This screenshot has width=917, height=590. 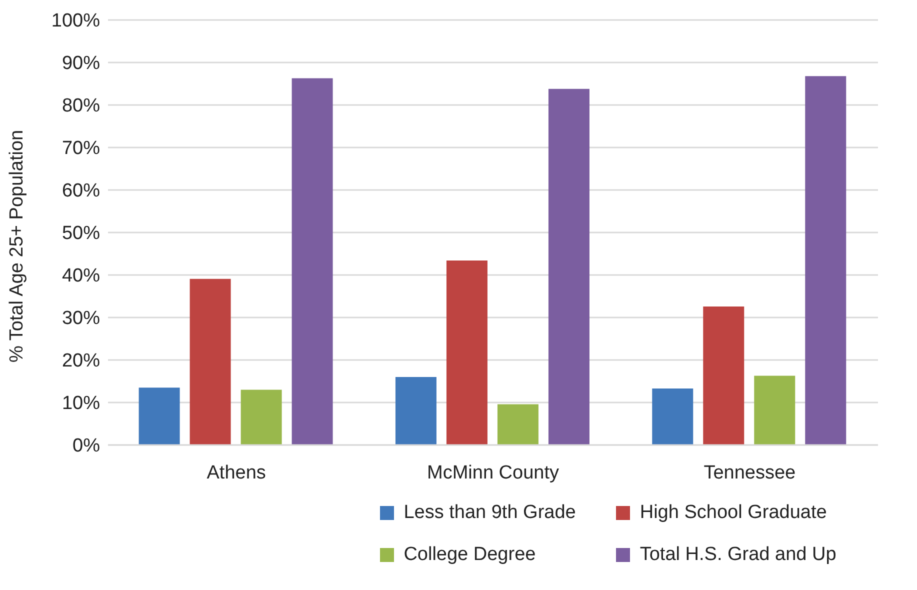 I want to click on x-tick-label: Athens, so click(x=236, y=473).